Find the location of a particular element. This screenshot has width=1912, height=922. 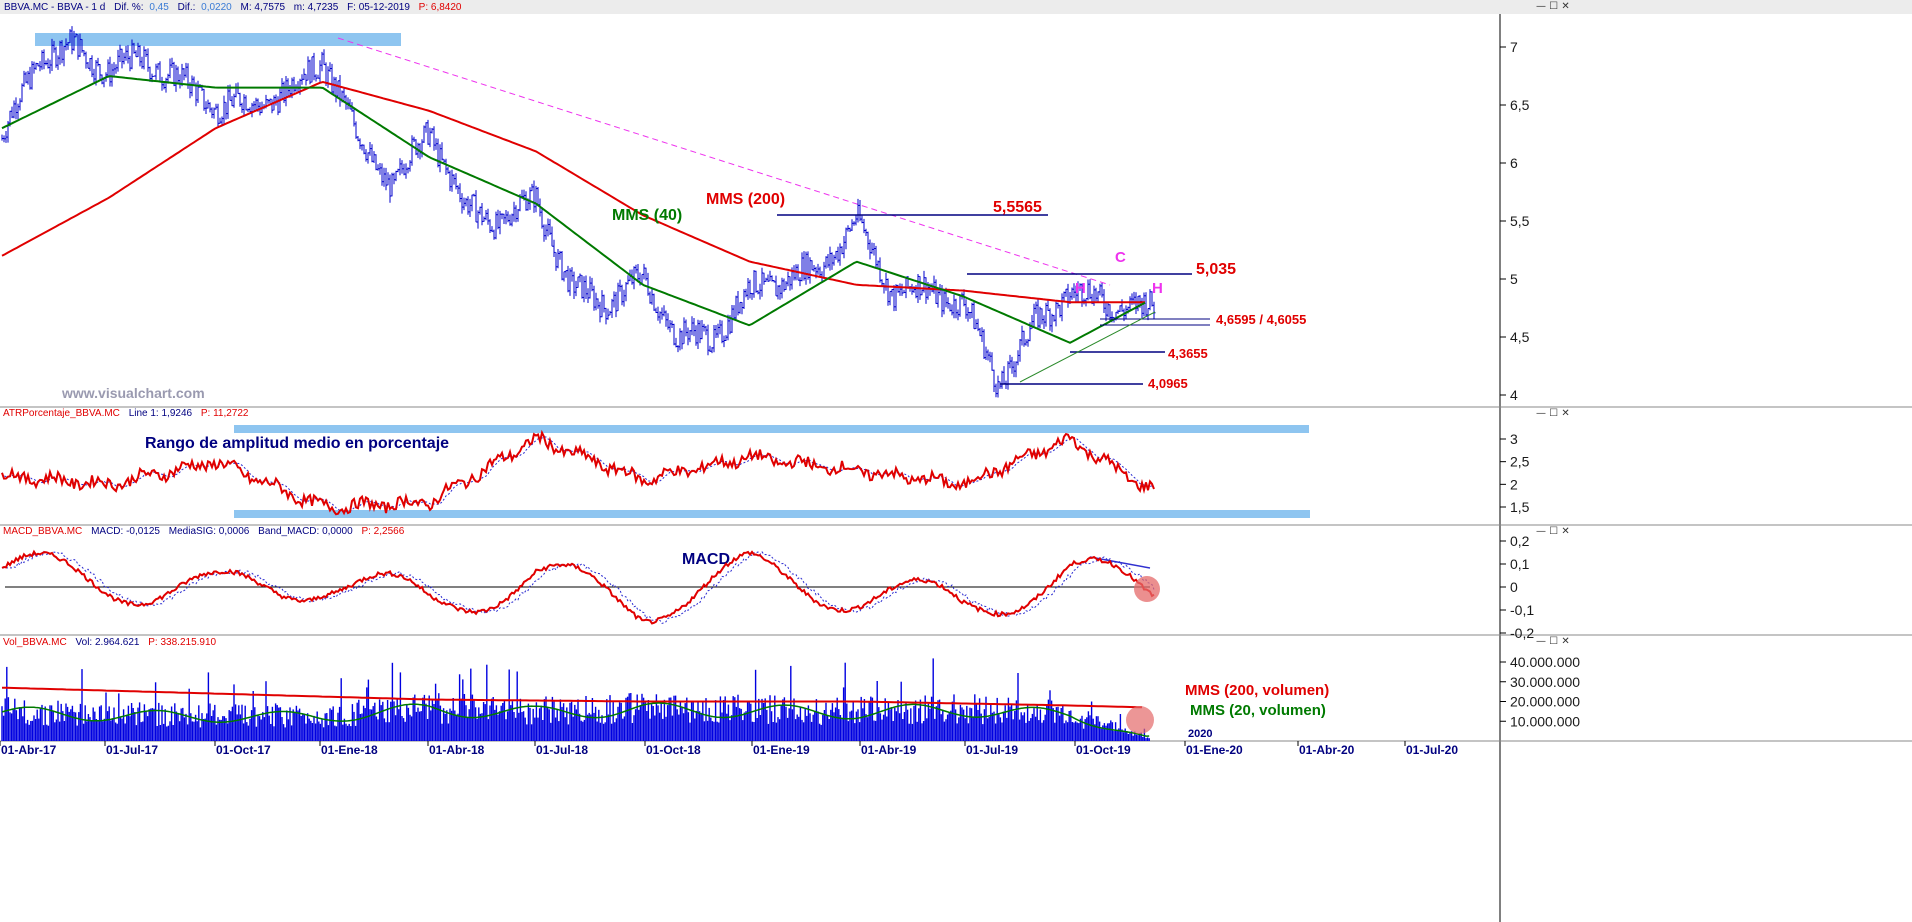

ytick-label: 0,1 is located at coordinates (1520, 564).